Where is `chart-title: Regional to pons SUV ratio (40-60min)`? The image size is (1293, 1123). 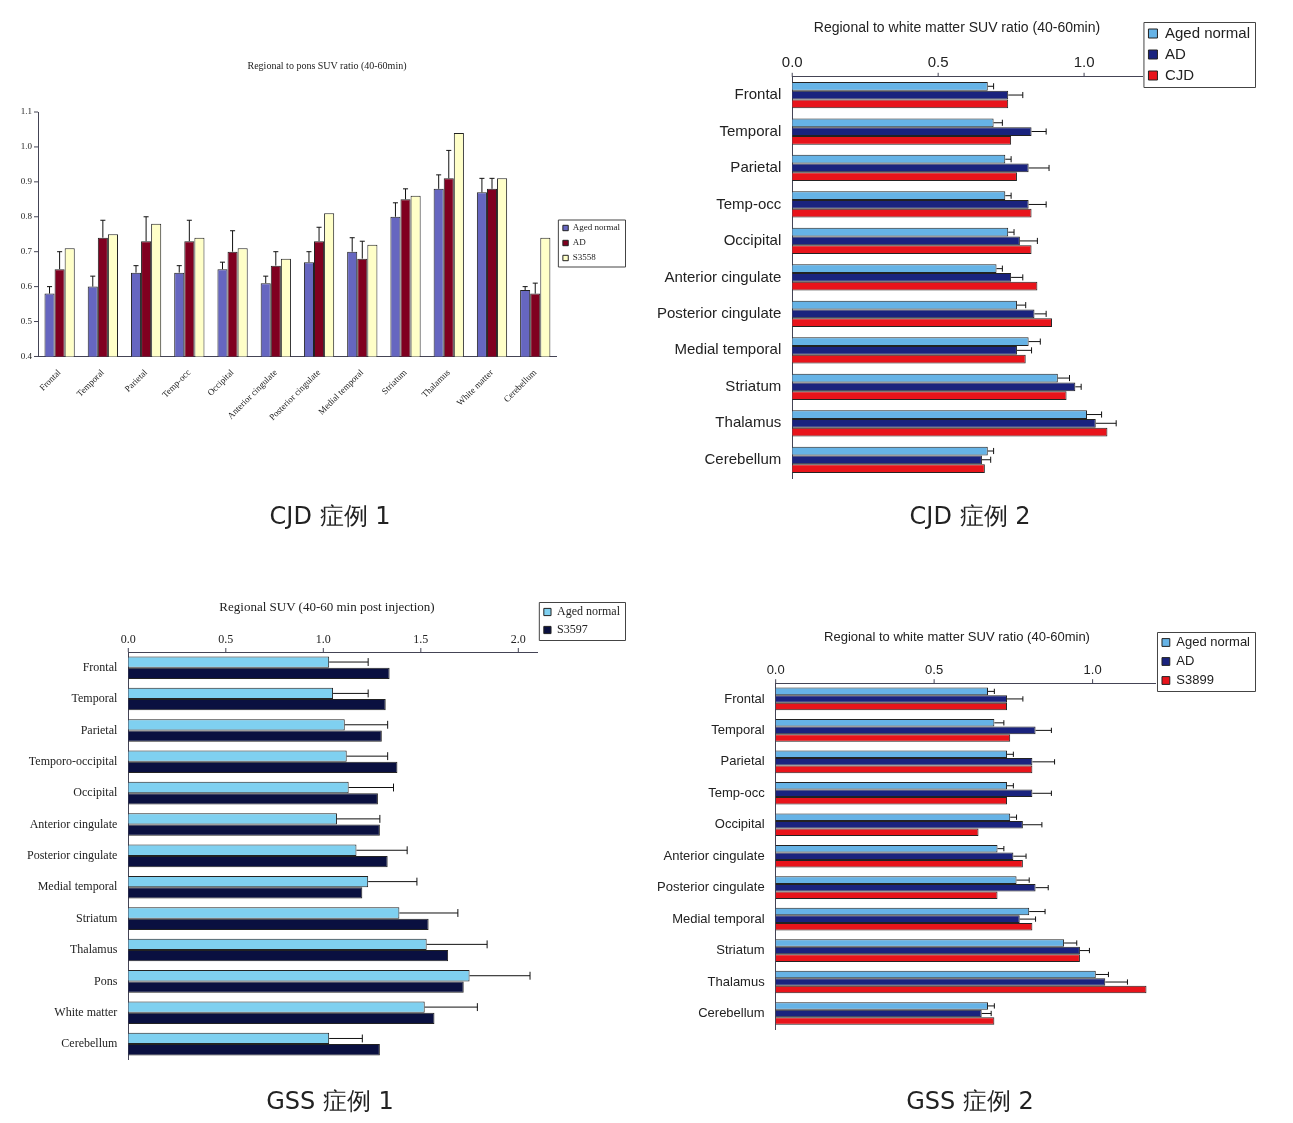
chart-title: Regional to pons SUV ratio (40-60min) is located at coordinates (327, 65).